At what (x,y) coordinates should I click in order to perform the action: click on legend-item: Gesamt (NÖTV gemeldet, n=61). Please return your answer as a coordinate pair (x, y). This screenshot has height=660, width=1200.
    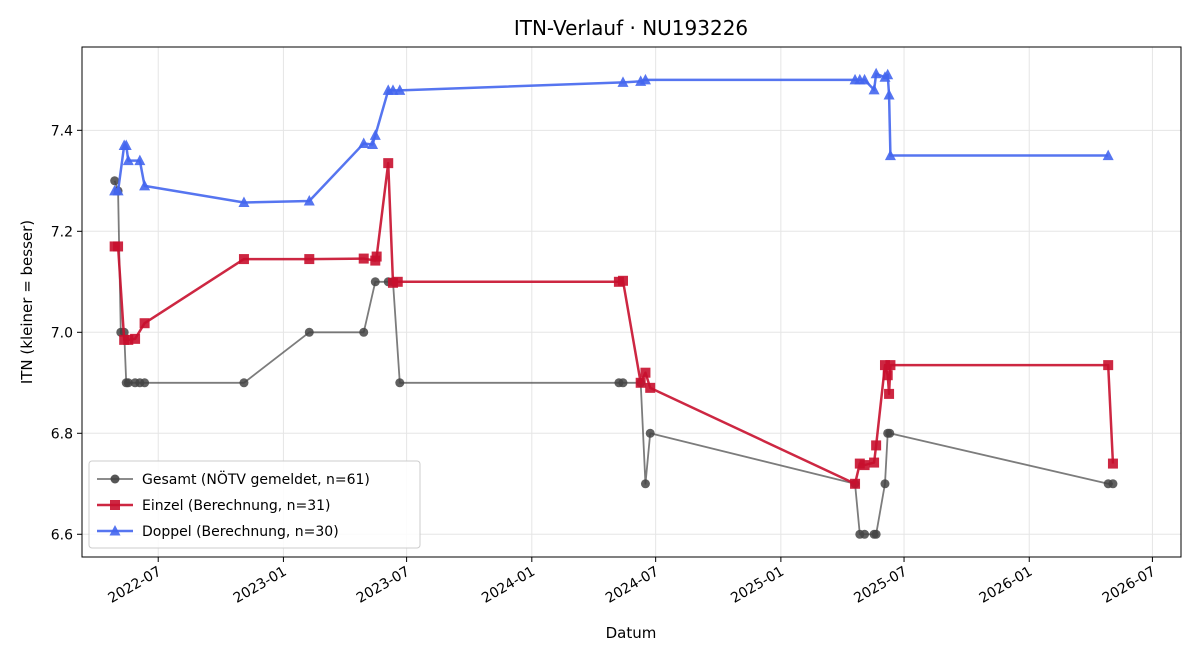
    Looking at the image, I should click on (233, 479).